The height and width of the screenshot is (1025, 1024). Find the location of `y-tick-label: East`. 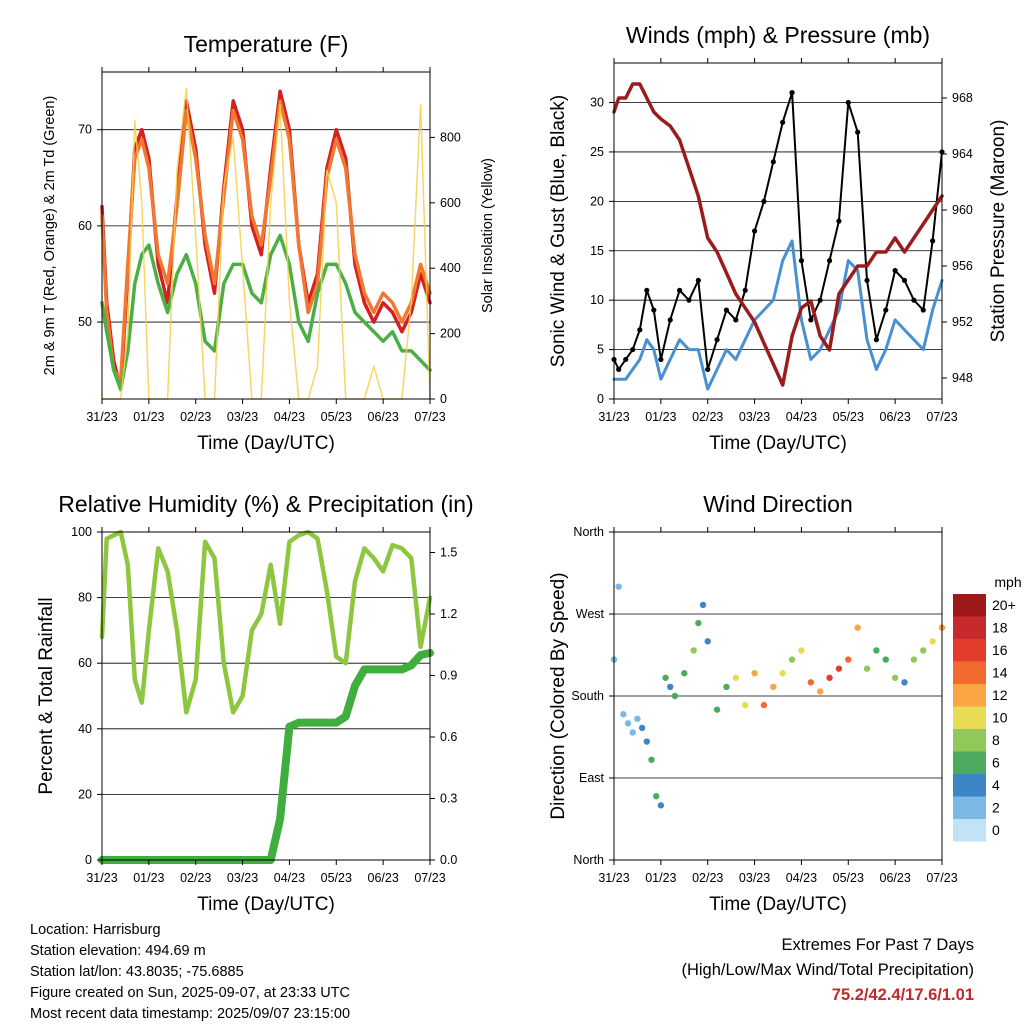

y-tick-label: East is located at coordinates (592, 778).